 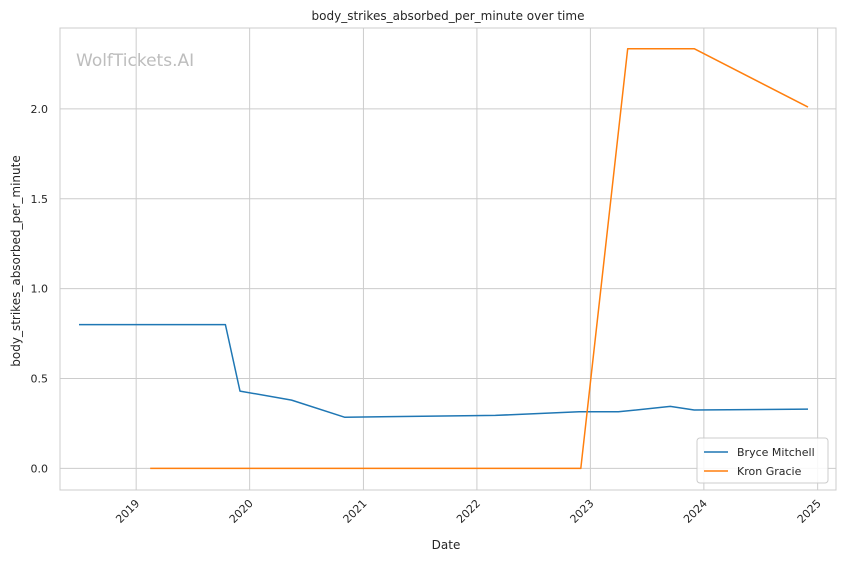 I want to click on y-axis-label: body_strikes_absorbed_per_minute, so click(x=16, y=260).